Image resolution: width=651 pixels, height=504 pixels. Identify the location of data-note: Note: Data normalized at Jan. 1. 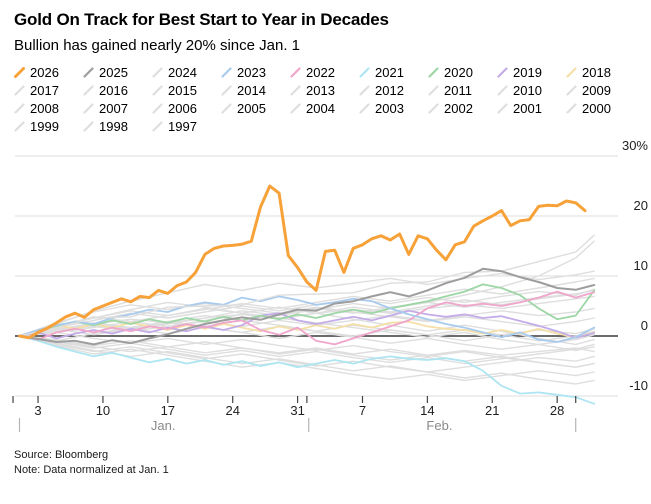
(91, 470).